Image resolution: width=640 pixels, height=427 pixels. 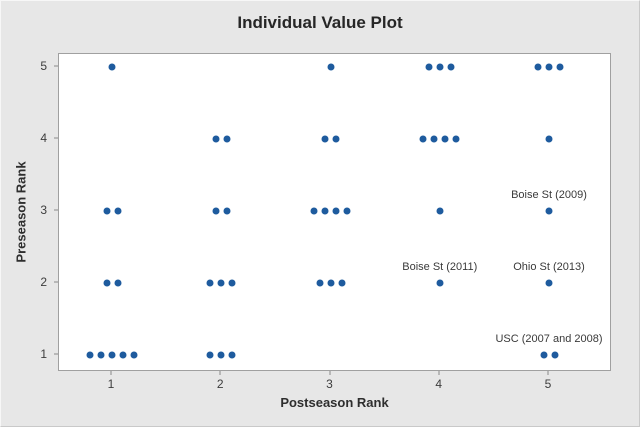 I want to click on chart-title: Individual Value Plot, so click(x=320, y=22).